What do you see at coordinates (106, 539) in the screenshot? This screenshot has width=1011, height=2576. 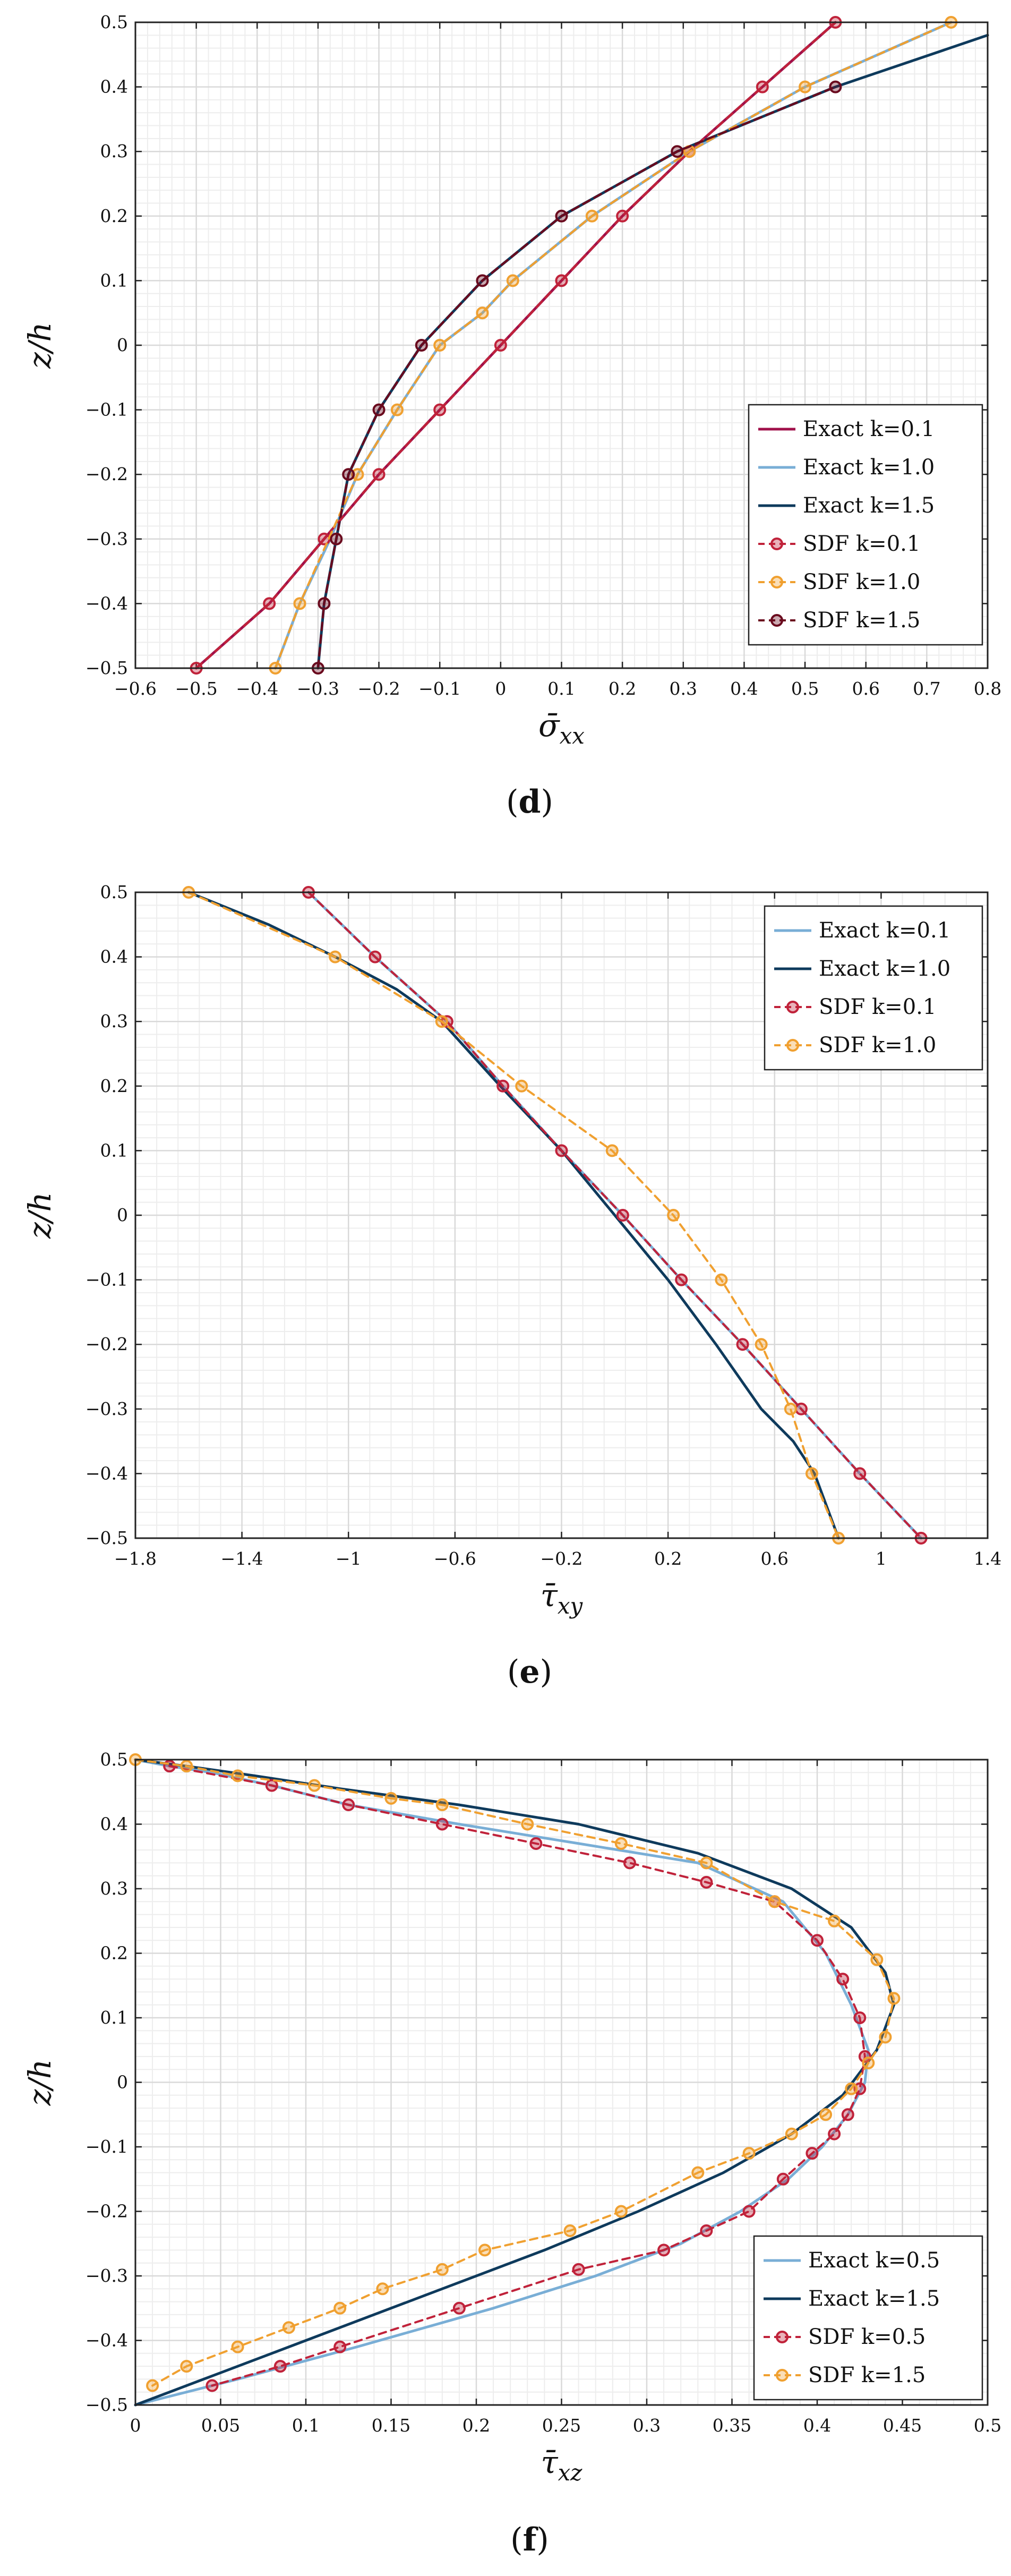 I see `y-tick-label: −0.3` at bounding box center [106, 539].